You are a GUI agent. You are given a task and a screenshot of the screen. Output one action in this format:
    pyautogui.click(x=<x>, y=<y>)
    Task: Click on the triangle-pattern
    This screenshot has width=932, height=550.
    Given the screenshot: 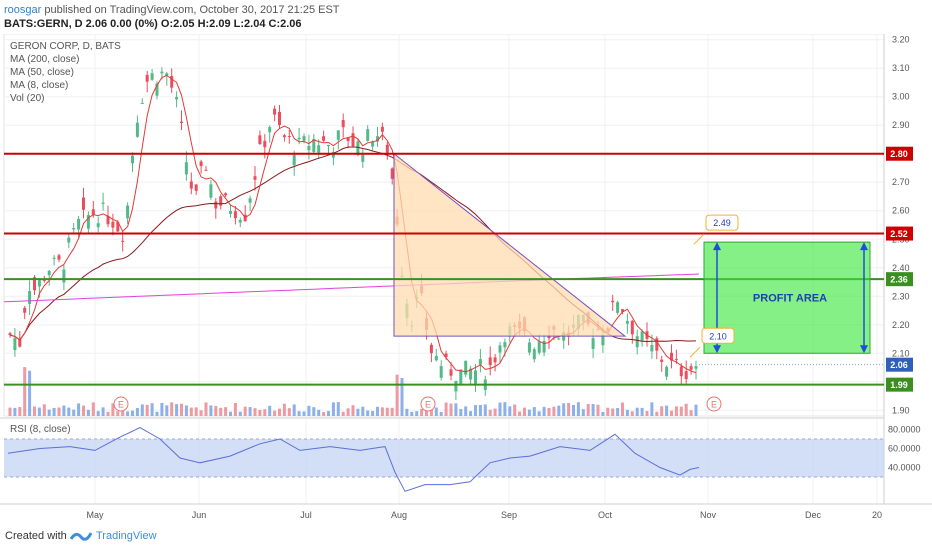 What is the action you would take?
    pyautogui.click(x=510, y=244)
    